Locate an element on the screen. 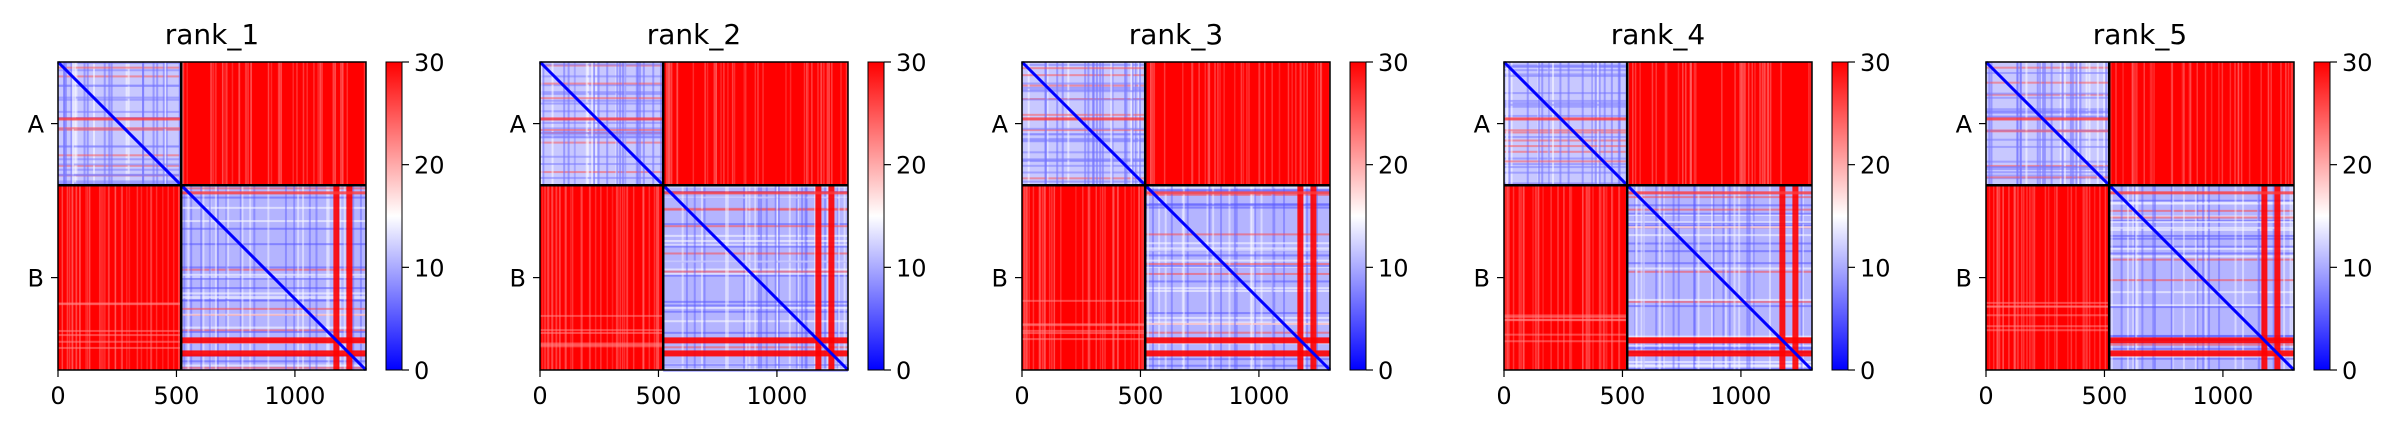 The width and height of the screenshot is (2400, 438). x-tick-label: 1000 is located at coordinates (2222, 396).